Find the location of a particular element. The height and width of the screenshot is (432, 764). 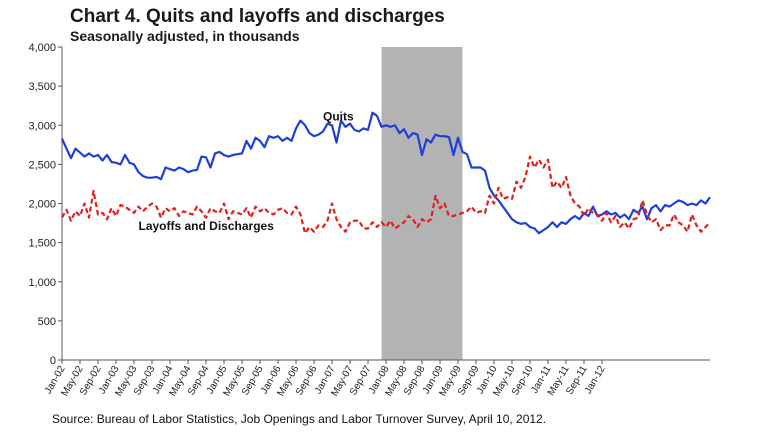

chart-subtitle: Seasonally adjusted, in thousands is located at coordinates (185, 36).